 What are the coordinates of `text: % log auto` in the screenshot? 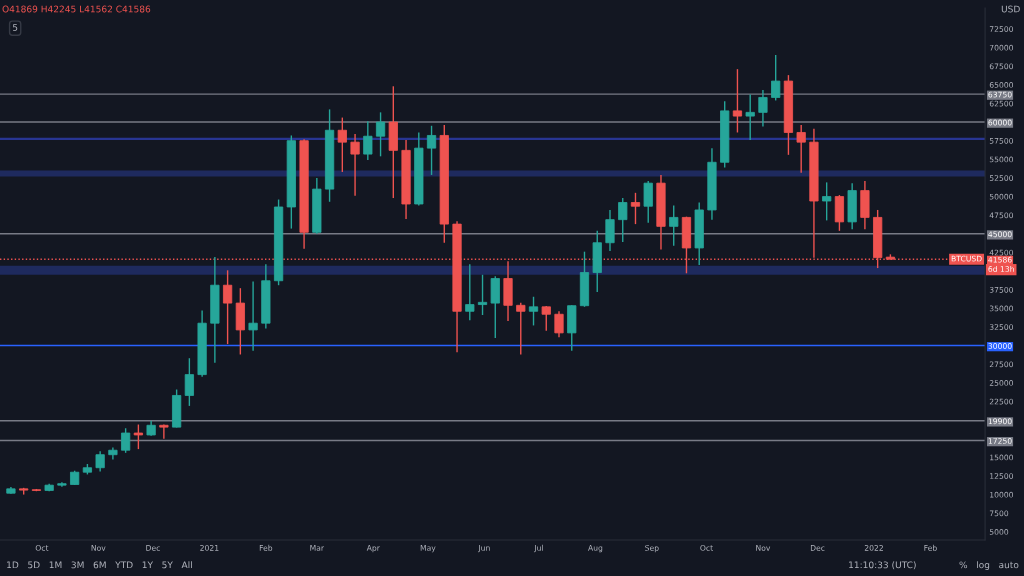 It's located at (989, 565).